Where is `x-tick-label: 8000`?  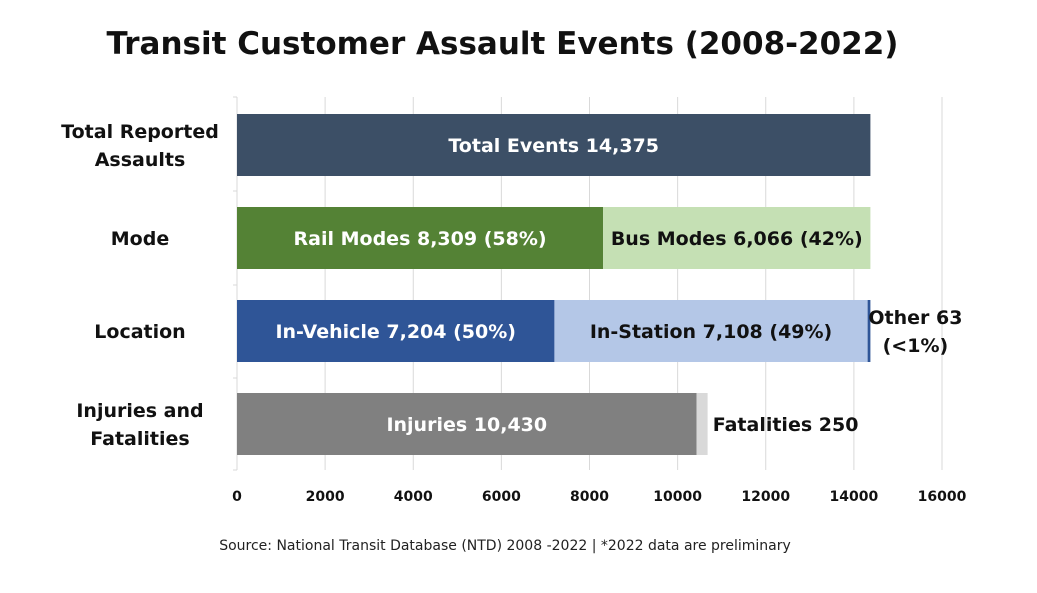 x-tick-label: 8000 is located at coordinates (589, 497).